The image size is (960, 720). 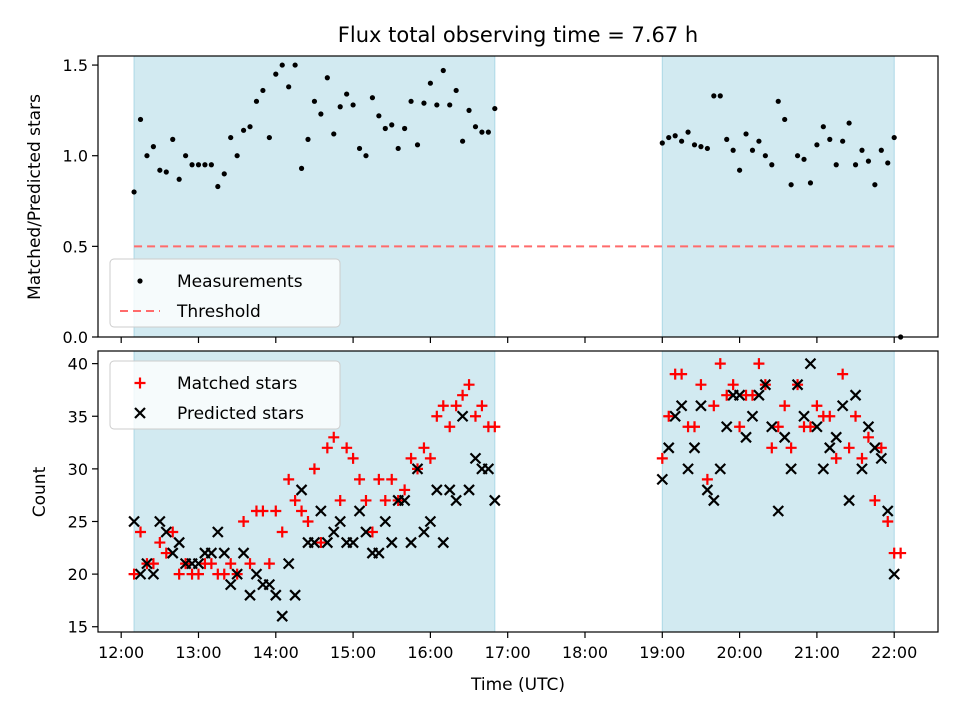 I want to click on x-tick-label: 22:00, so click(x=894, y=652).